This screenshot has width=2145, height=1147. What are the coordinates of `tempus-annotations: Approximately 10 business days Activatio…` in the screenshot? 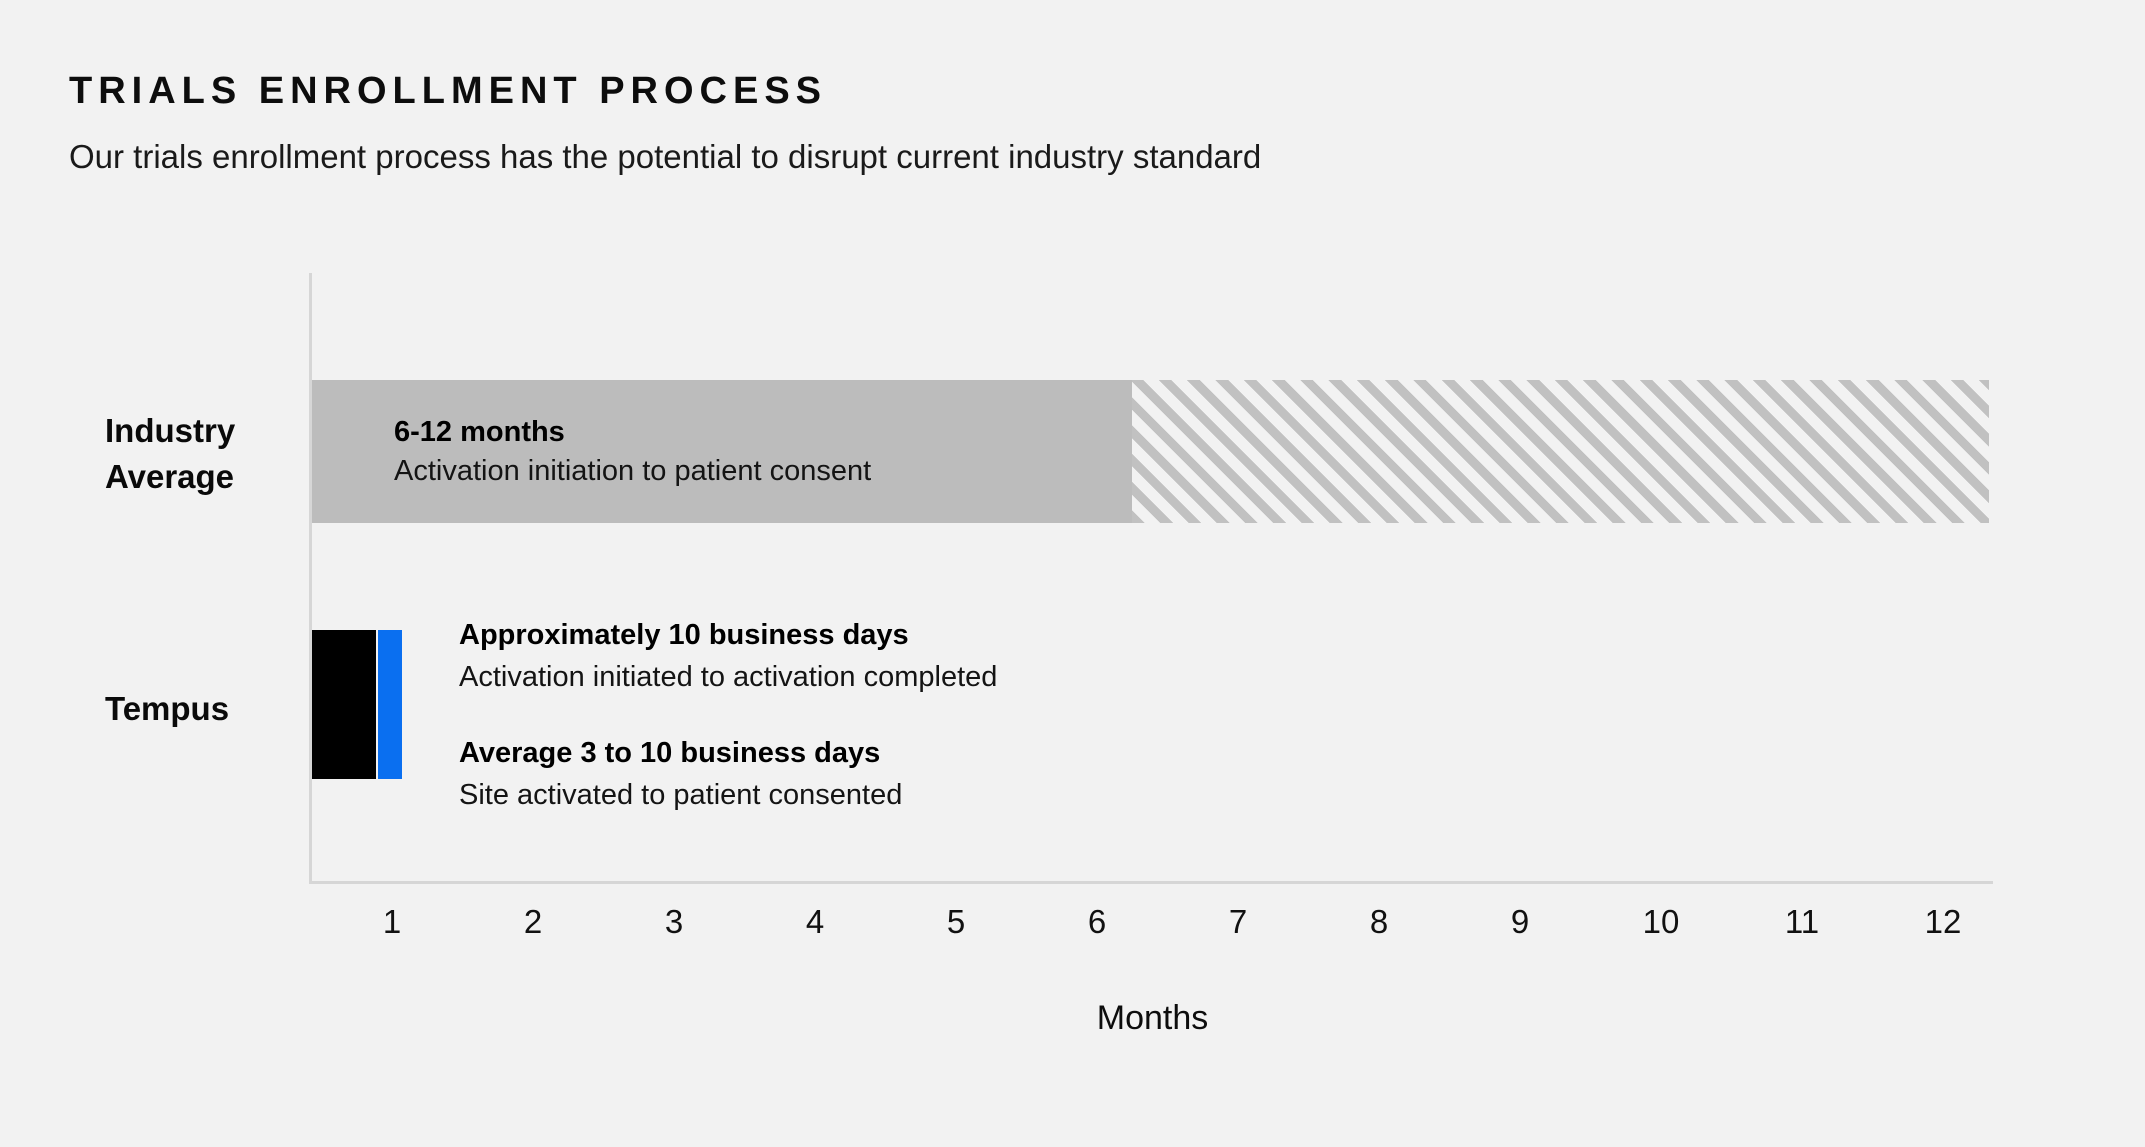 It's located at (728, 715).